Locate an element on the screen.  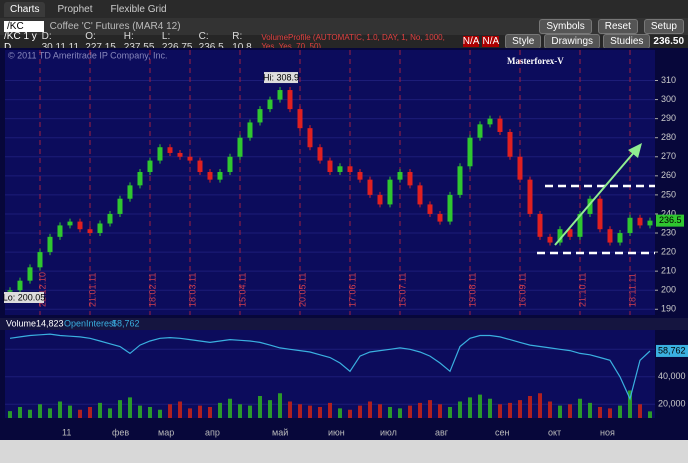
x-tick-label: 16.09.11 is located at coordinates (522, 290).